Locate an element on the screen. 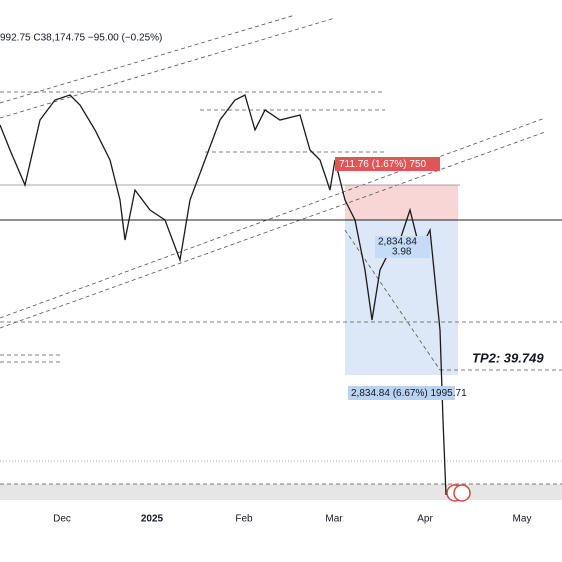  long-label: 2,834.84 (6.67%) 1995.71 is located at coordinates (409, 393).